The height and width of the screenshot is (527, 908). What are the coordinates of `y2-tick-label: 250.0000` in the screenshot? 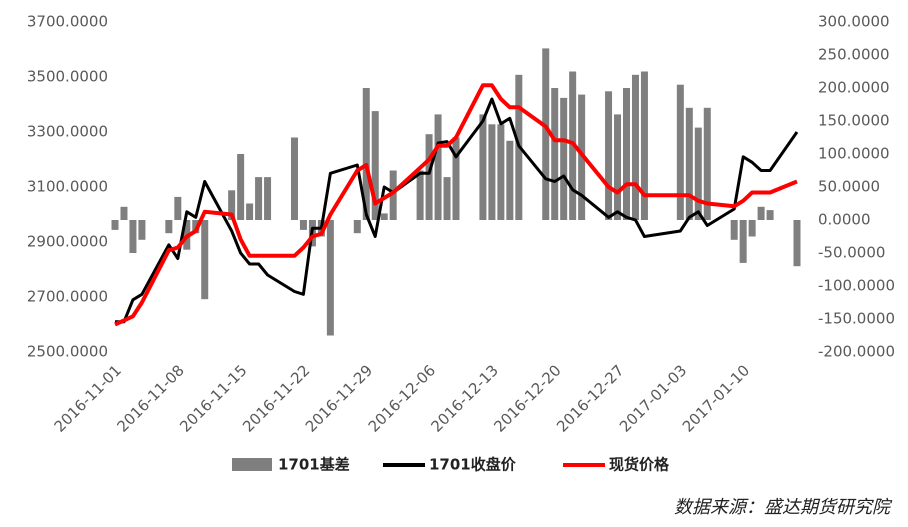 It's located at (854, 55).